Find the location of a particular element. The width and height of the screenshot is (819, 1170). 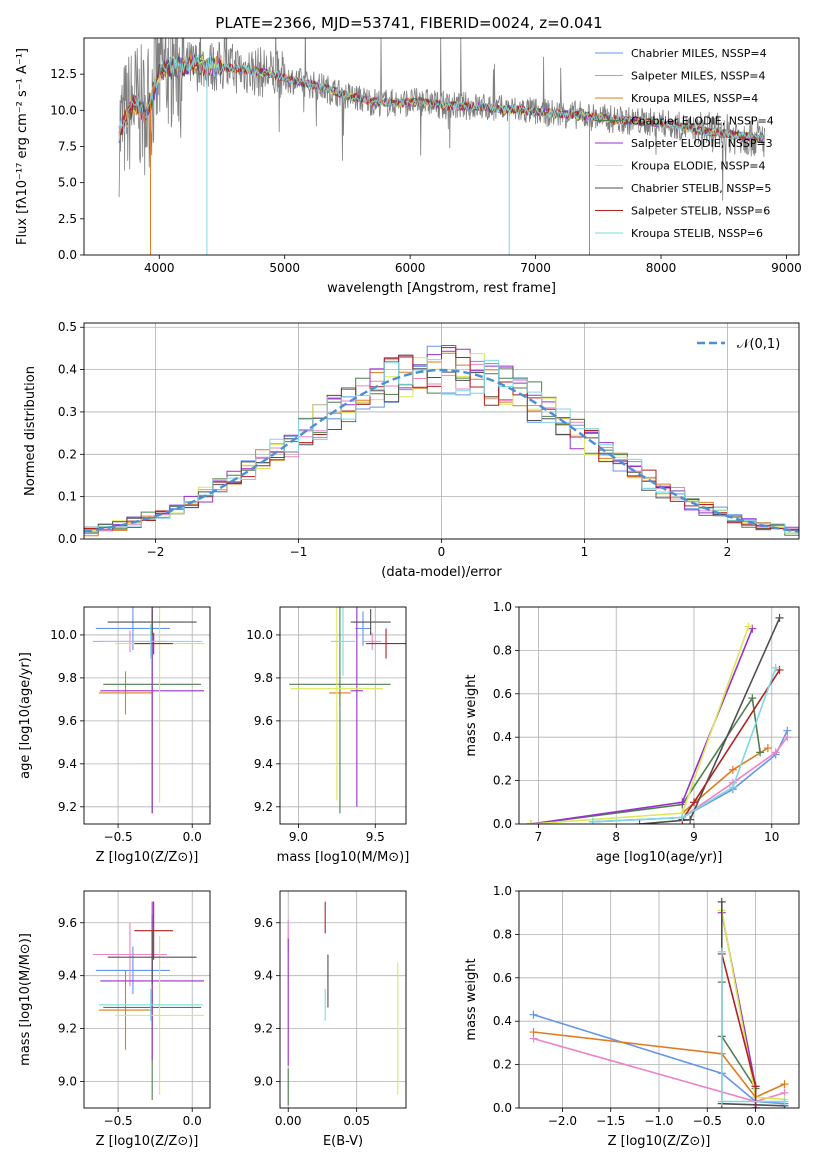

y-tick-label: 5.0 is located at coordinates (67, 183).